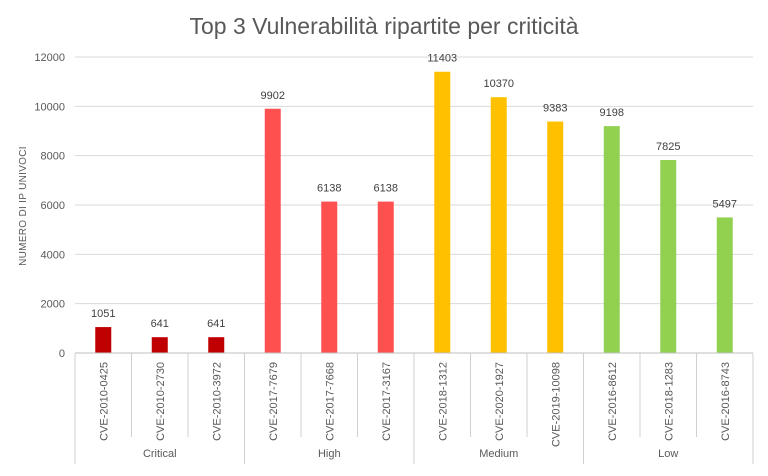 Image resolution: width=768 pixels, height=476 pixels. I want to click on x-tick-label: CVE-2019-10098, so click(556, 404).